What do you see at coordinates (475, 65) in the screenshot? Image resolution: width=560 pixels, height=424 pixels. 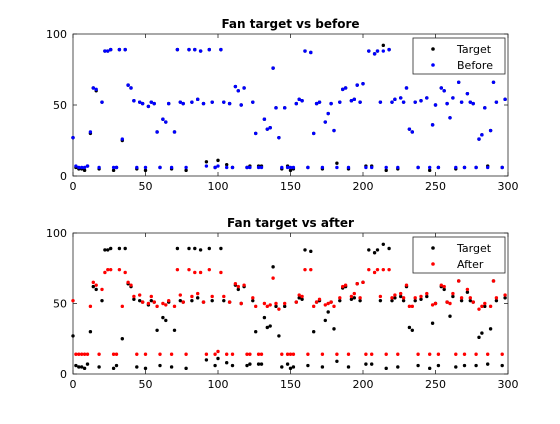 I see `legend-label: Before` at bounding box center [475, 65].